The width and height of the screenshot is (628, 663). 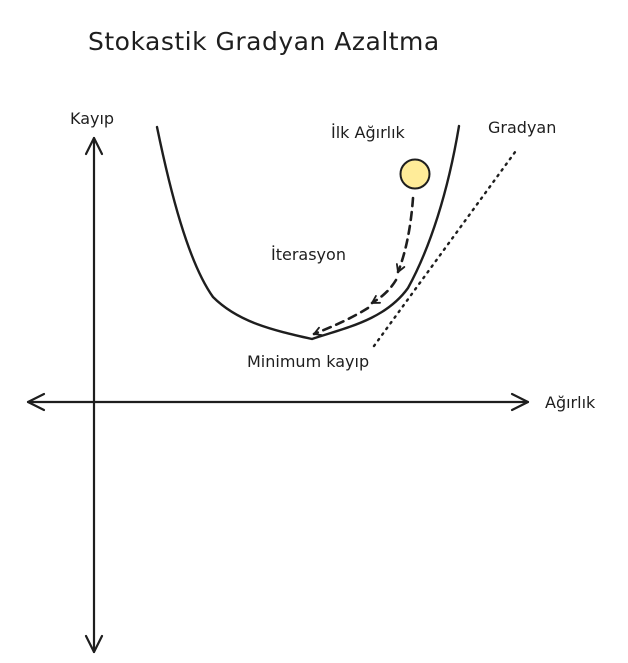 I want to click on gradient-tangent-line, so click(x=446, y=247).